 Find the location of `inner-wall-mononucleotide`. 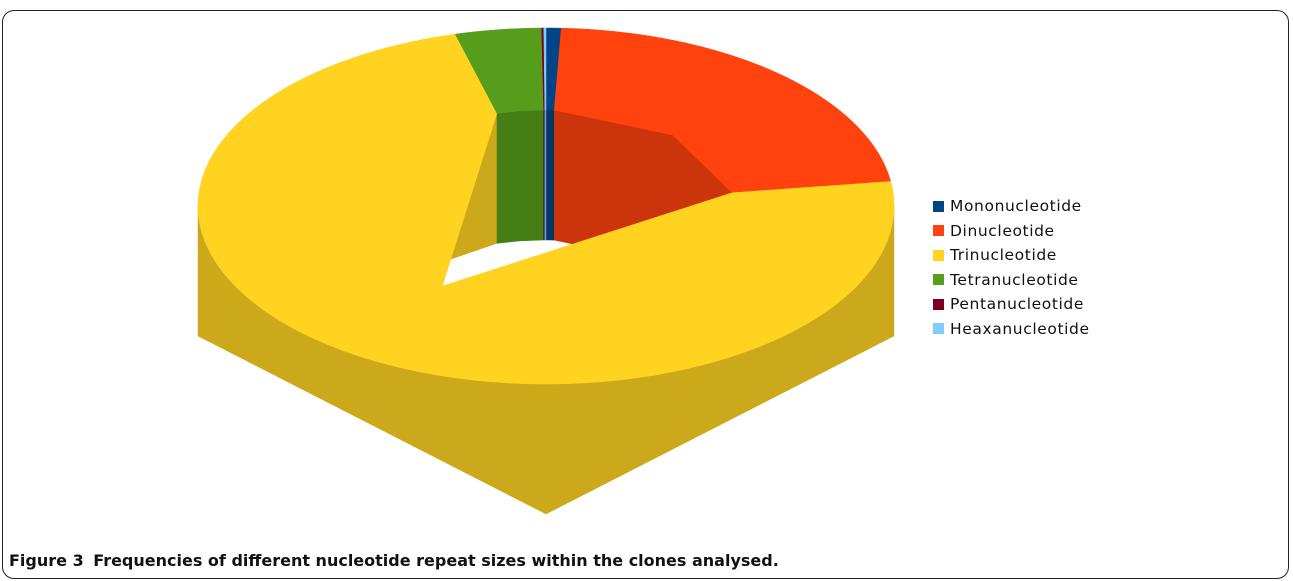

inner-wall-mononucleotide is located at coordinates (550, 175).